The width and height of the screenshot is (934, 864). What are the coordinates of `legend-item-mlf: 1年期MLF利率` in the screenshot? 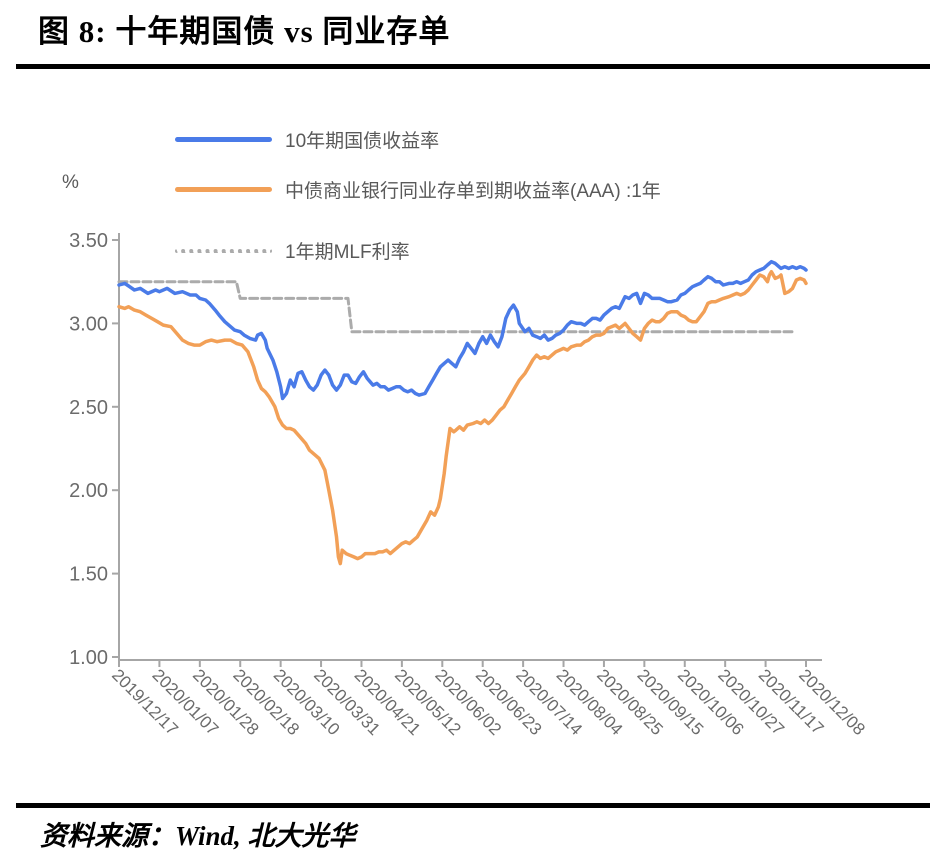 It's located at (292, 250).